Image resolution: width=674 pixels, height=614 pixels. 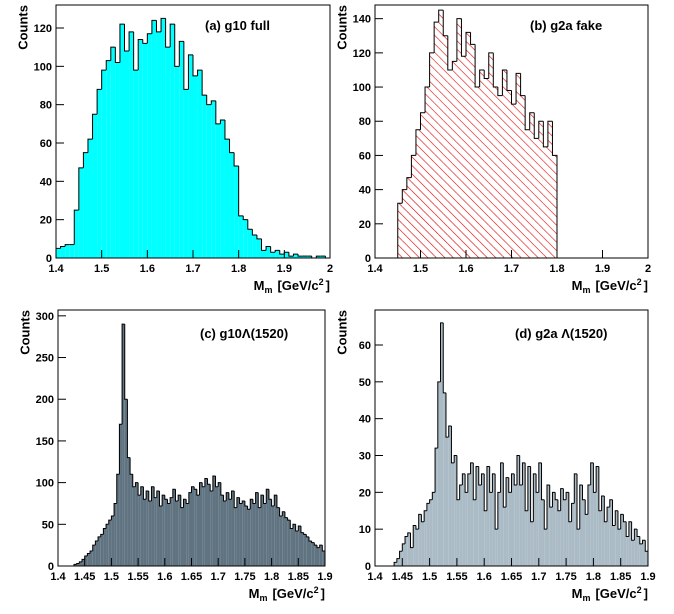 I want to click on x-tick-label: 1.9, so click(x=284, y=269).